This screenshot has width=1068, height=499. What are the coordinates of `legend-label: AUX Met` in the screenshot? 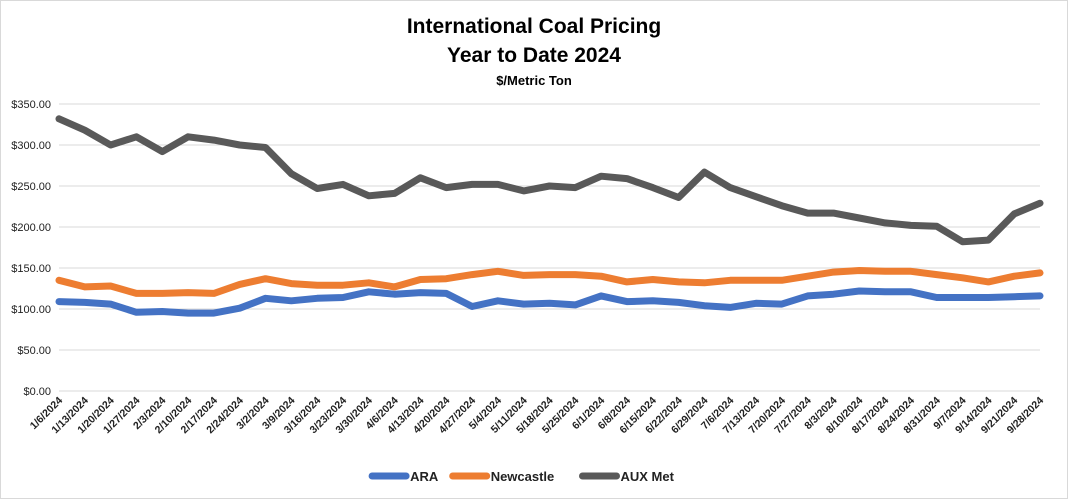 It's located at (648, 476).